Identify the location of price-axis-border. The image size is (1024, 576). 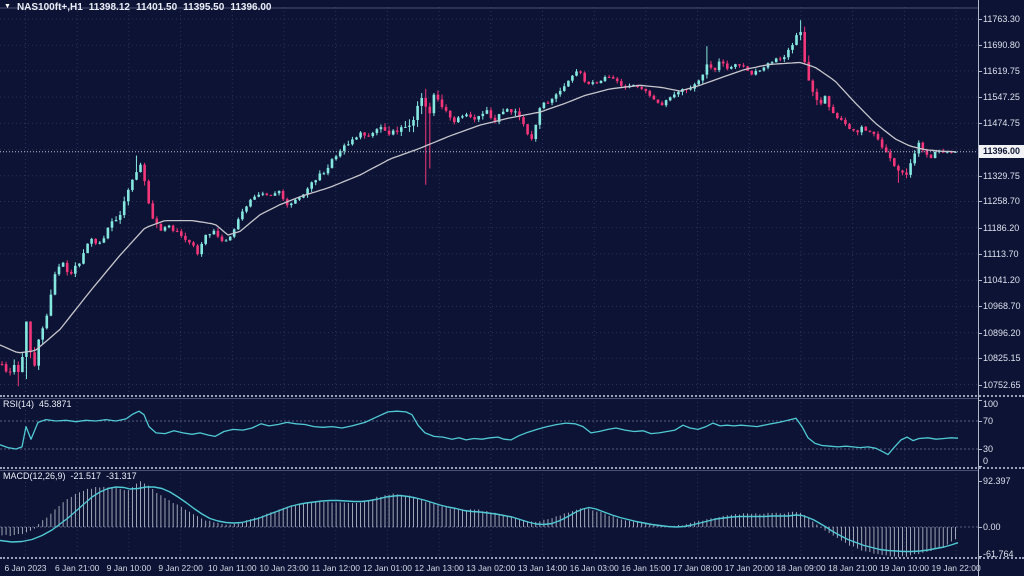
(978, 288).